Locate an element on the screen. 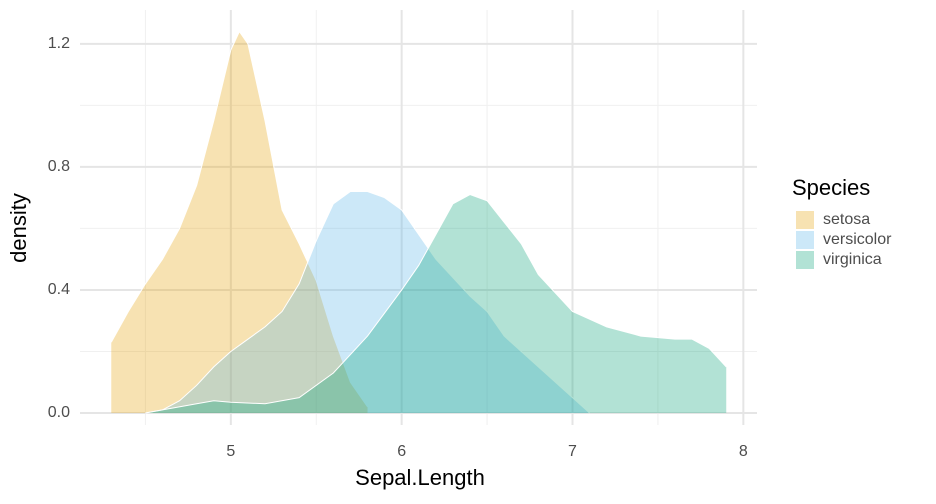  y-axis-label: density is located at coordinates (18, 228).